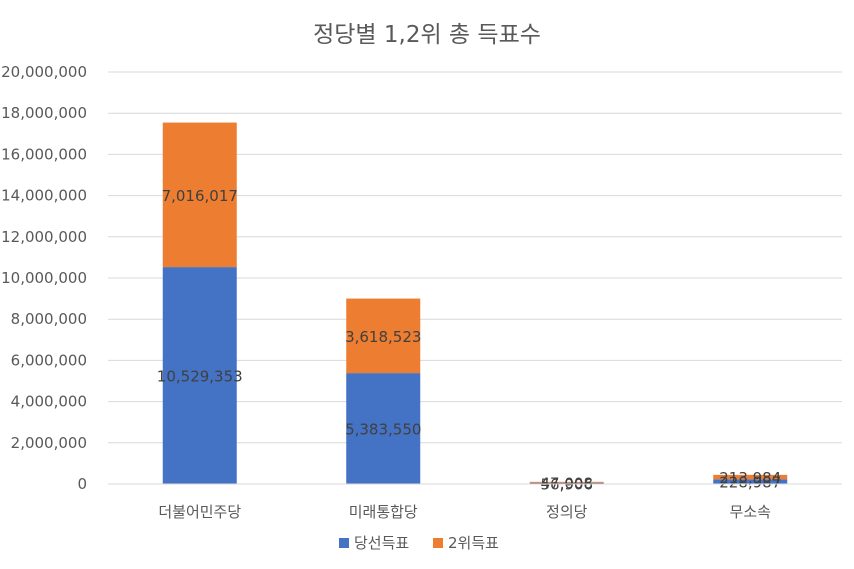  I want to click on y-tick-label: 18,000,000, so click(44, 113).